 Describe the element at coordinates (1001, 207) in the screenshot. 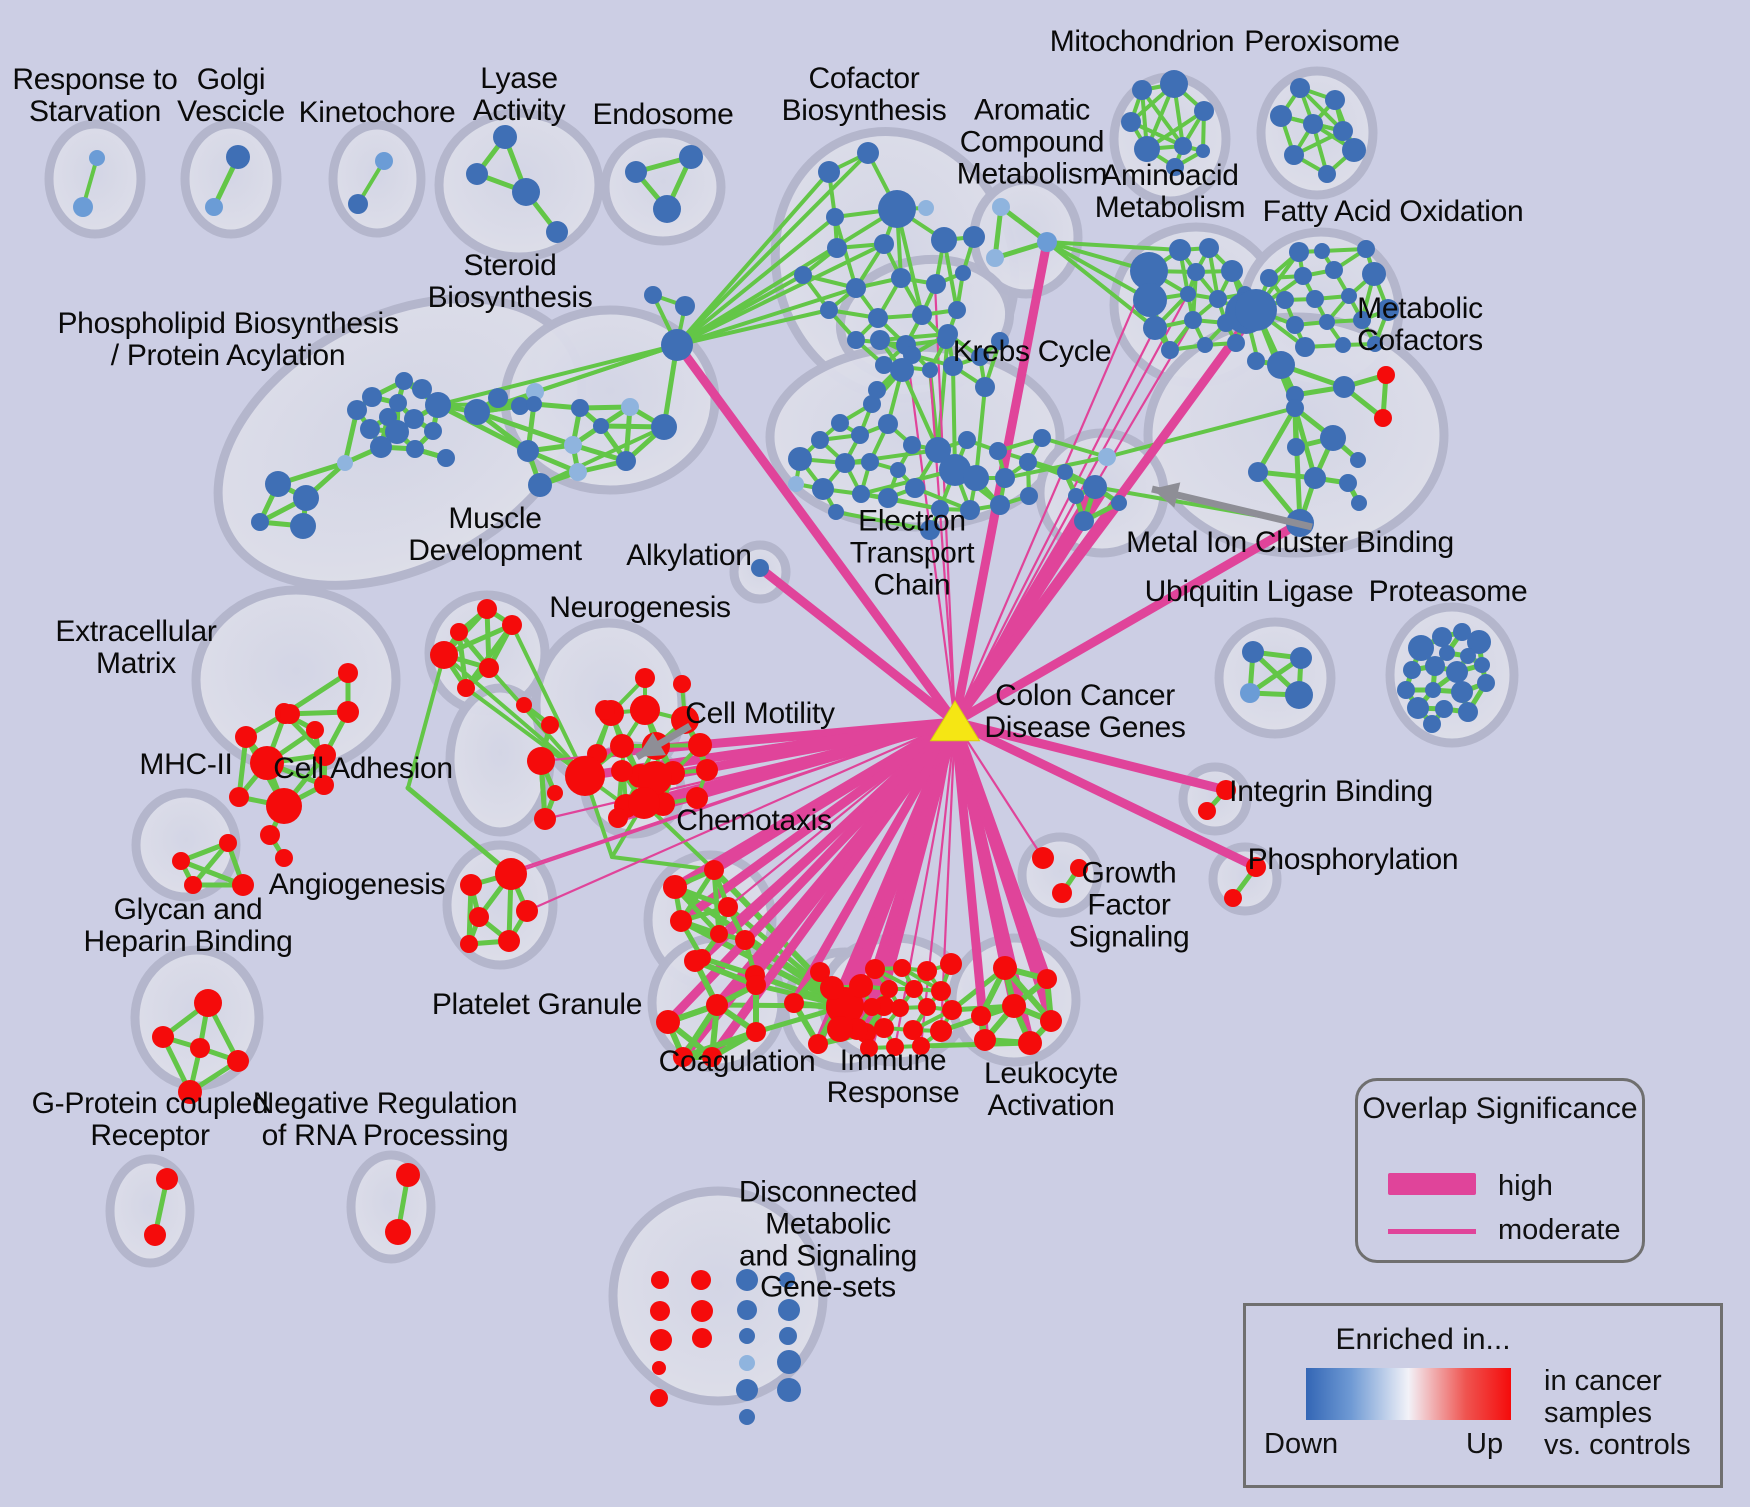

I see `node-aromatic-compound-metabolism` at that location.